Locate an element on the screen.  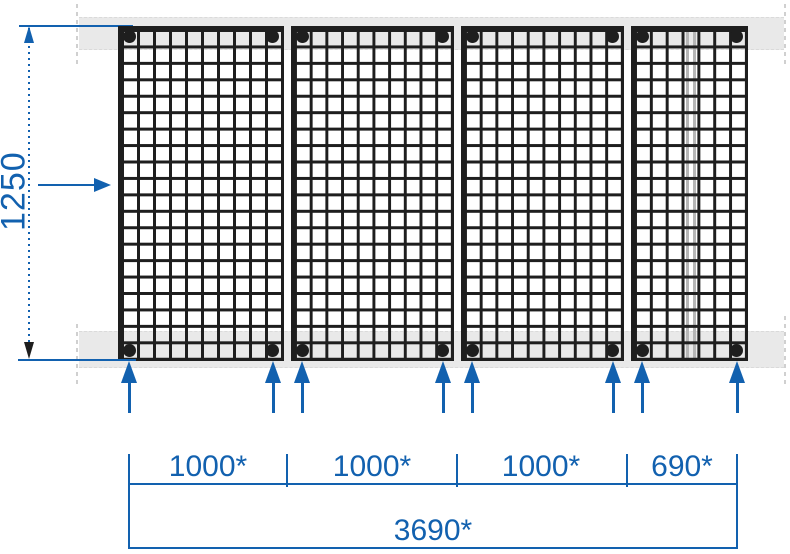
extension-line-top is located at coordinates (76, 26).